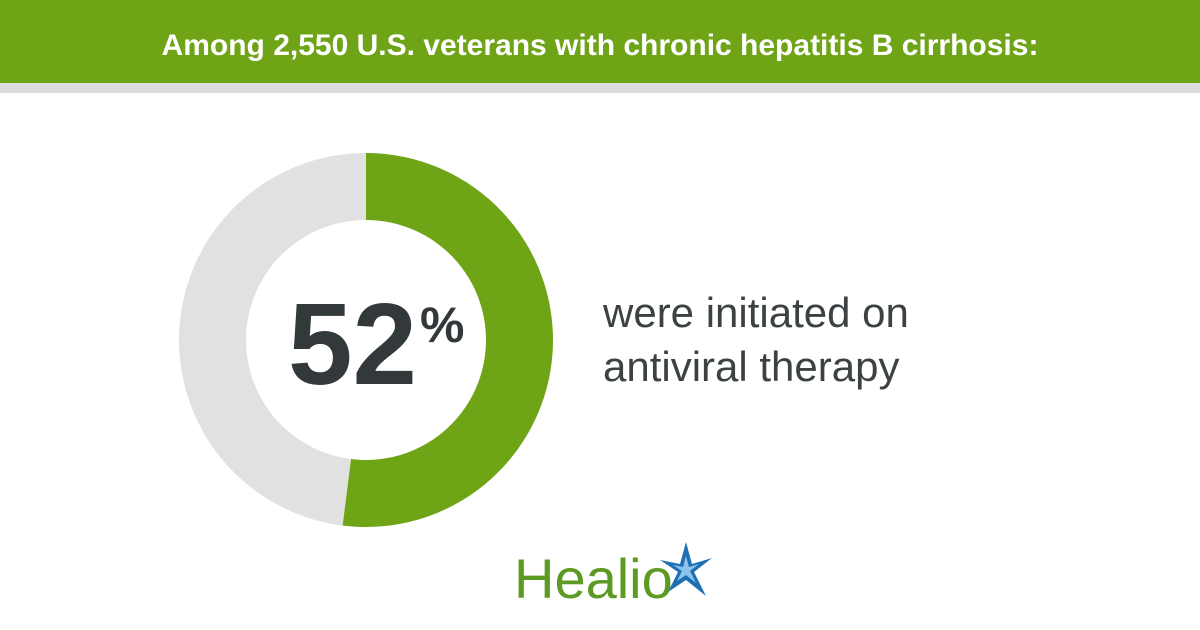 The height and width of the screenshot is (630, 1200). Describe the element at coordinates (686, 569) in the screenshot. I see `logo-star` at that location.